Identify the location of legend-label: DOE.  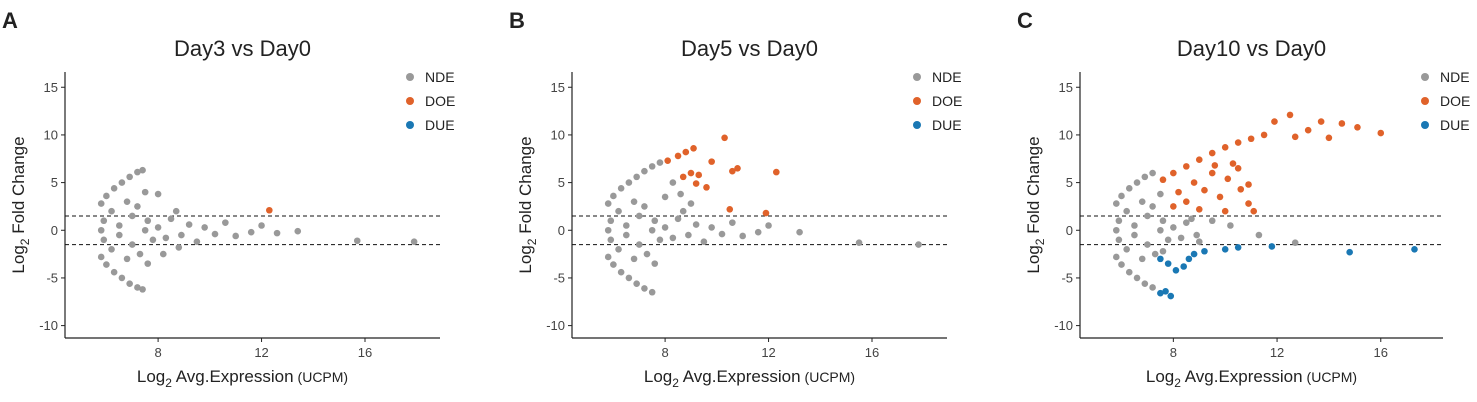
(947, 101).